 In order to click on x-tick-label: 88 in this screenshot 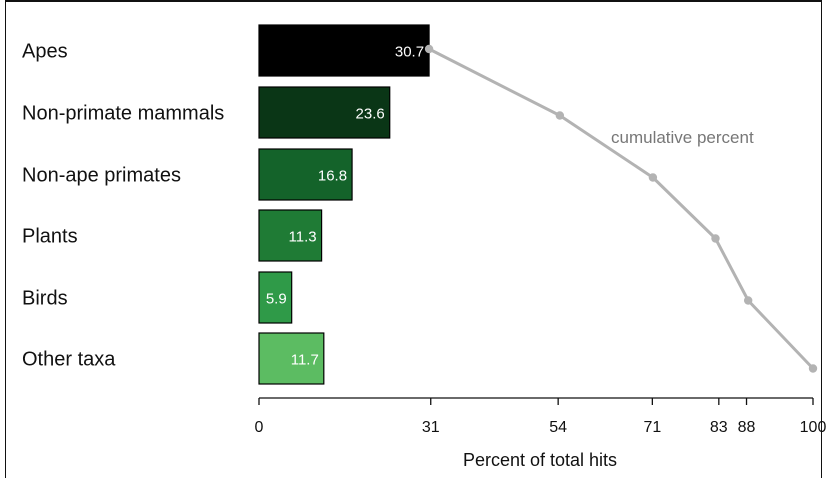, I will do `click(747, 427)`.